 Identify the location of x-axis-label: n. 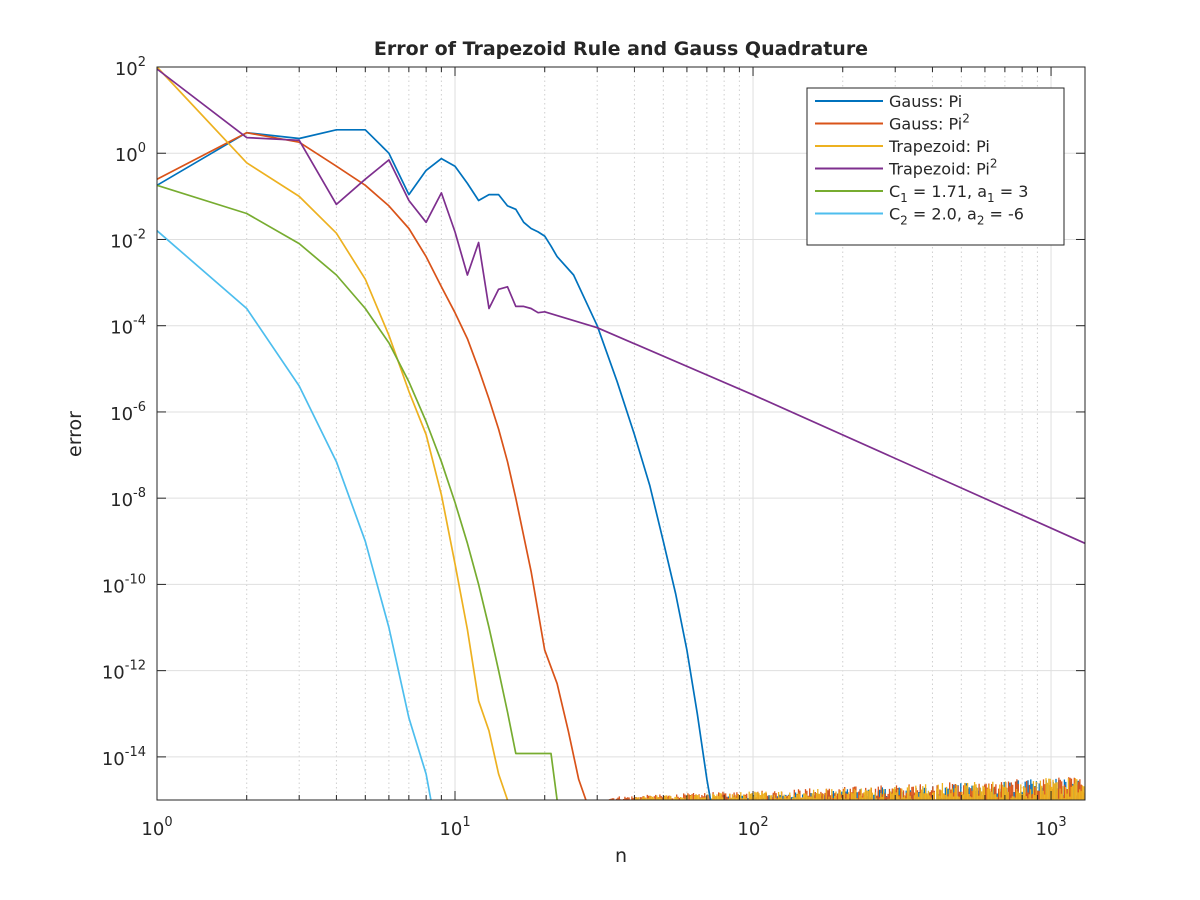
(621, 856).